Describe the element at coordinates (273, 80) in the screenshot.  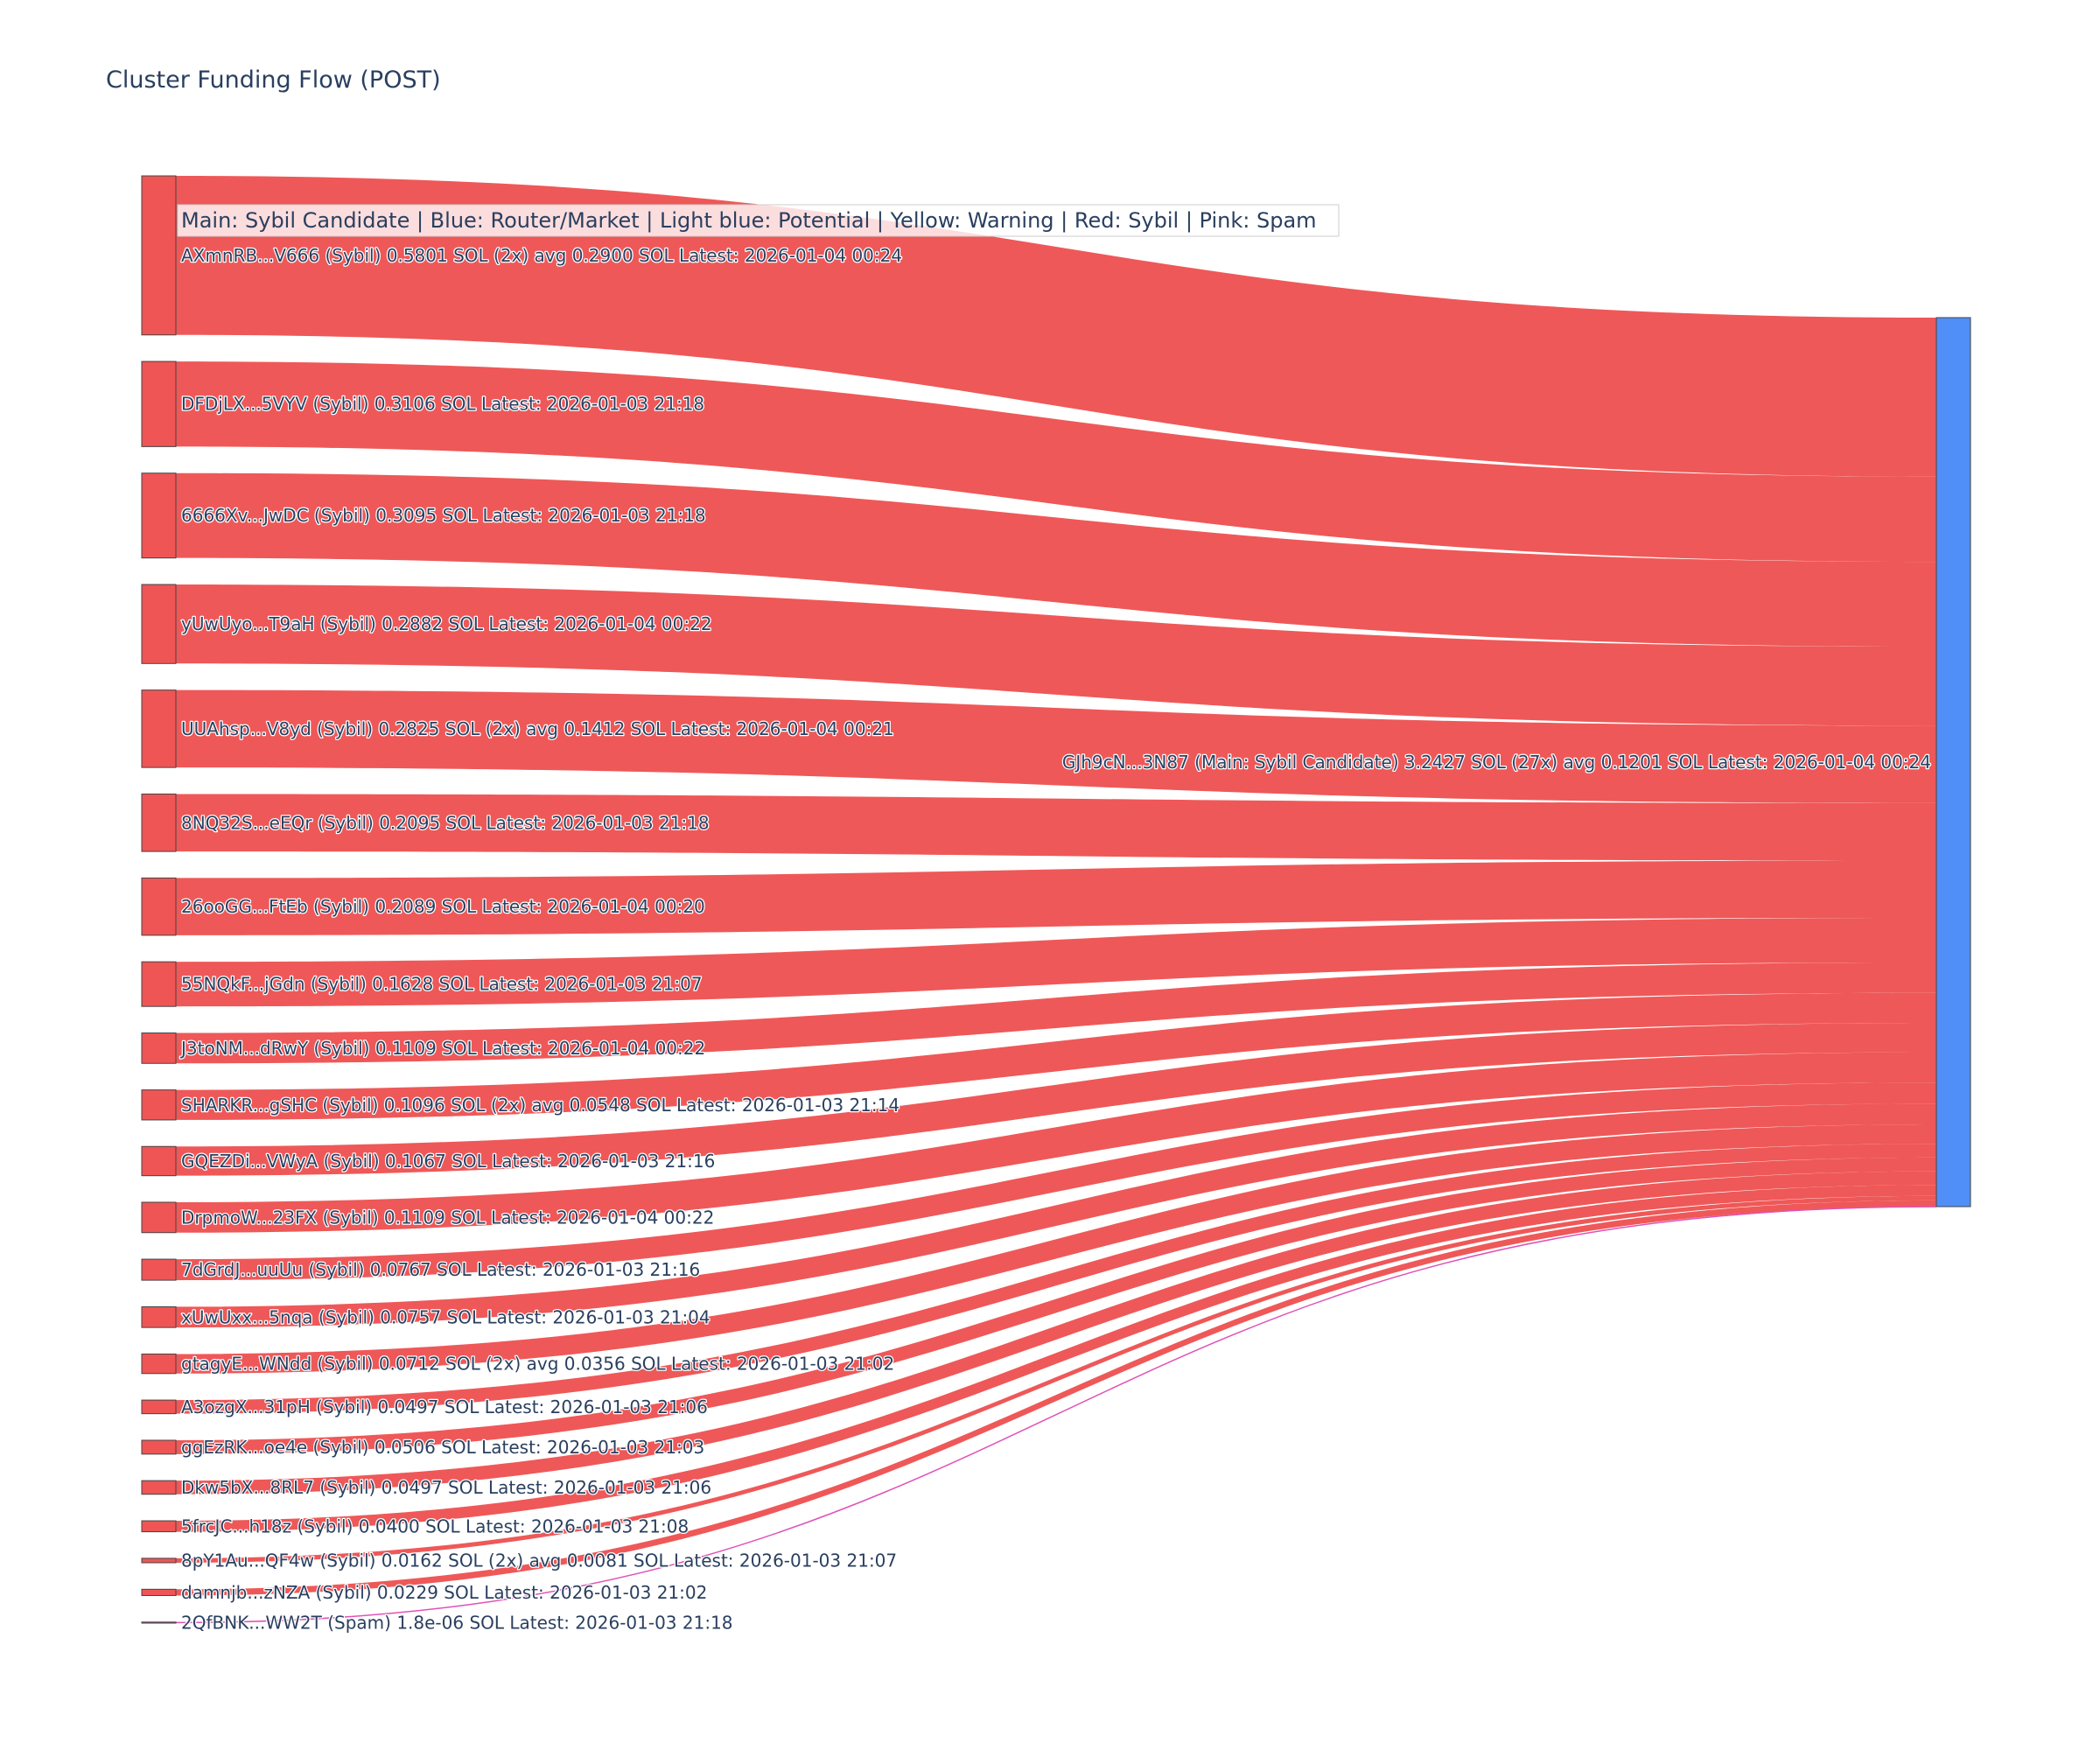
I see `chart-title: Cluster Funding Flow (POST)` at that location.